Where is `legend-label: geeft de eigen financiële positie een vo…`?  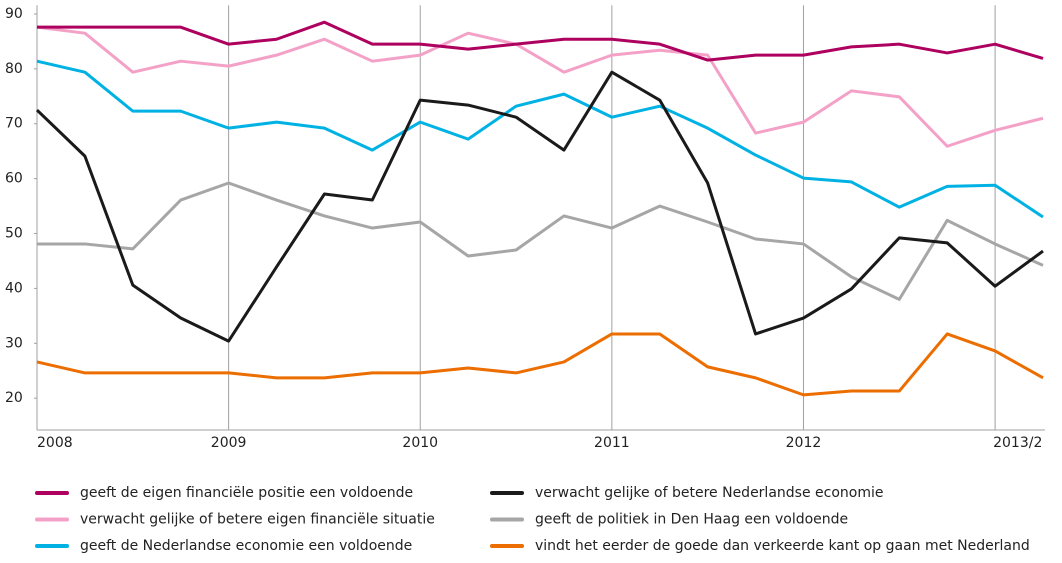 legend-label: geeft de eigen financiële positie een vo… is located at coordinates (246, 493).